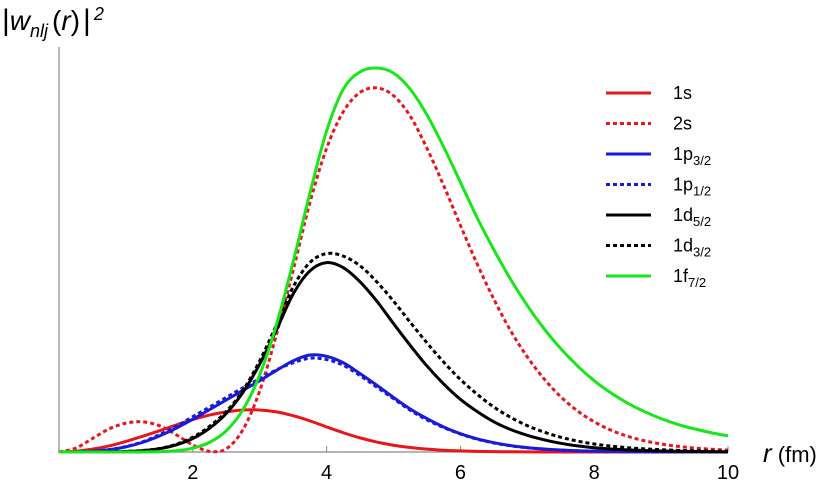 The image size is (830, 488). What do you see at coordinates (98, 14) in the screenshot?
I see `y-title-power: 2` at bounding box center [98, 14].